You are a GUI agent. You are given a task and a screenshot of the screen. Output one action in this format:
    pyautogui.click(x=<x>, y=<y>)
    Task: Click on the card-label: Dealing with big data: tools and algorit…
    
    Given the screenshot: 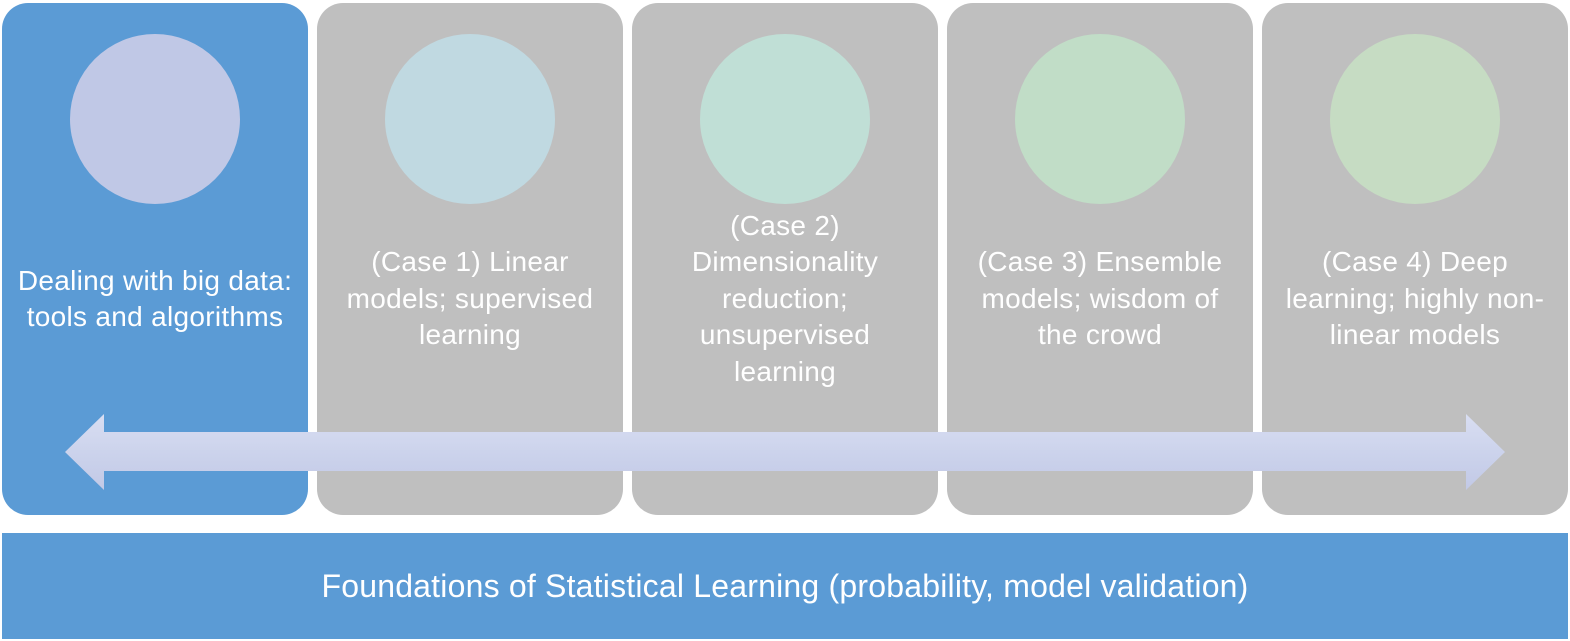 What is the action you would take?
    pyautogui.click(x=155, y=298)
    